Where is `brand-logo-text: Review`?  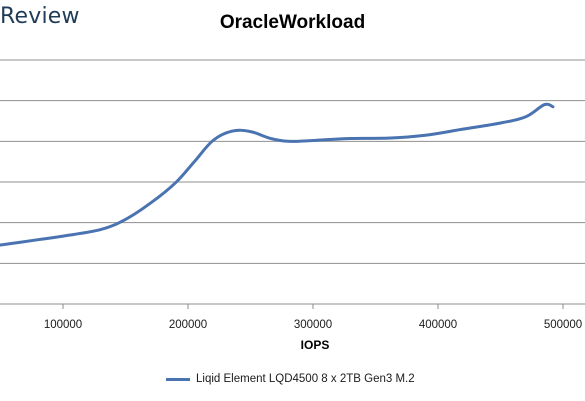
brand-logo-text: Review is located at coordinates (40, 16).